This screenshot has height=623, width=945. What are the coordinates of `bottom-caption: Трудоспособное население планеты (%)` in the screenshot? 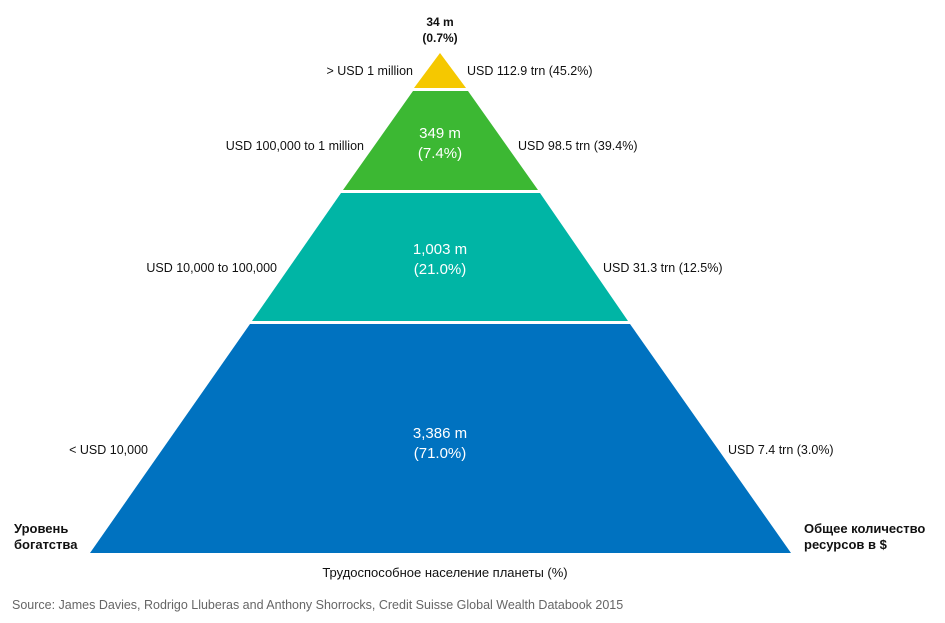 It's located at (445, 572).